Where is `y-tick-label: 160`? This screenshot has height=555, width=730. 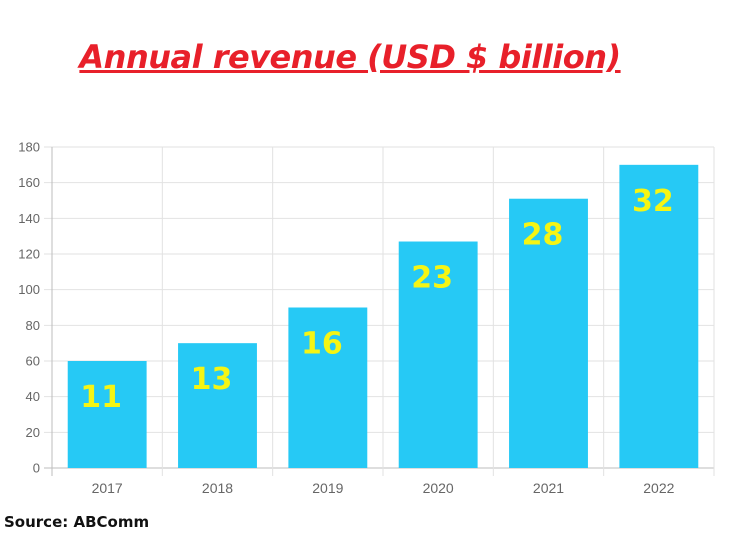 y-tick-label: 160 is located at coordinates (29, 182).